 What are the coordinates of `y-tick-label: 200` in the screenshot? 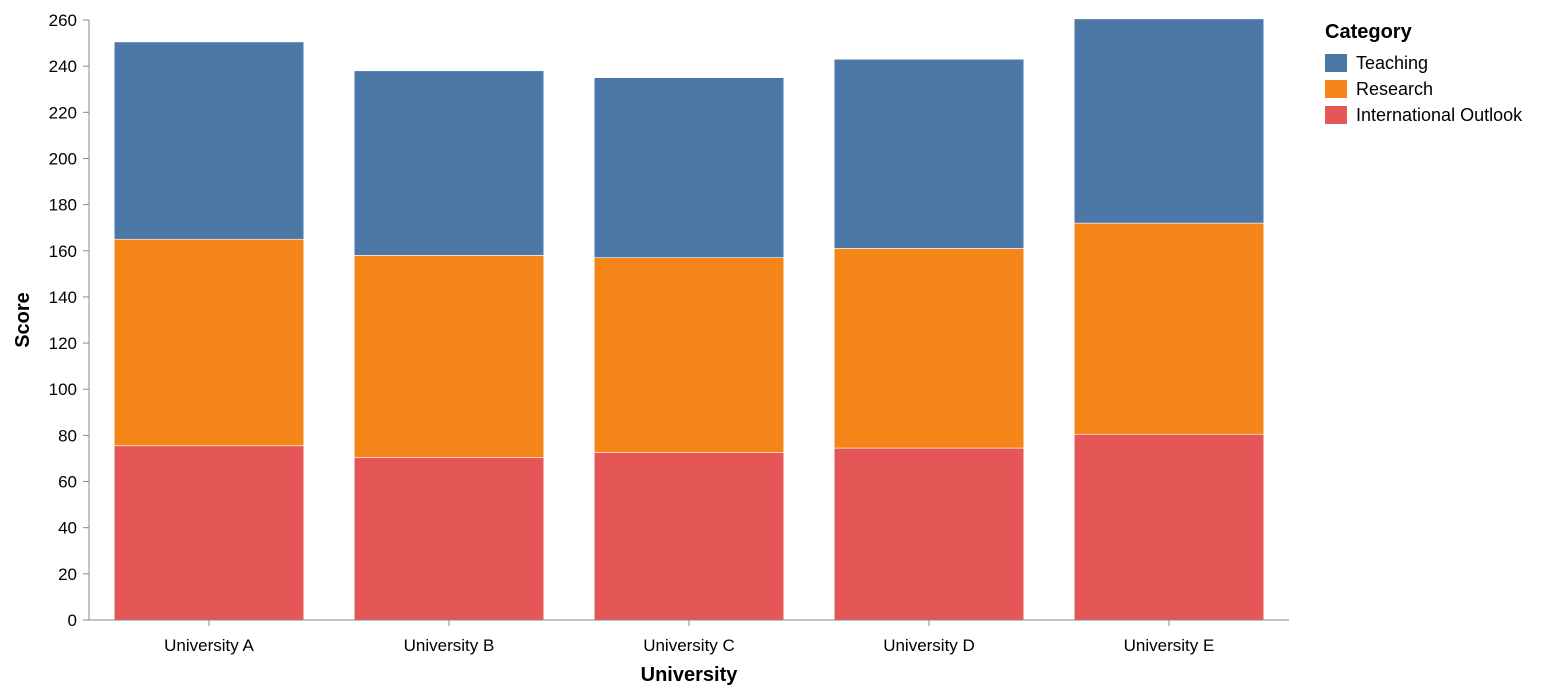 It's located at (63, 158).